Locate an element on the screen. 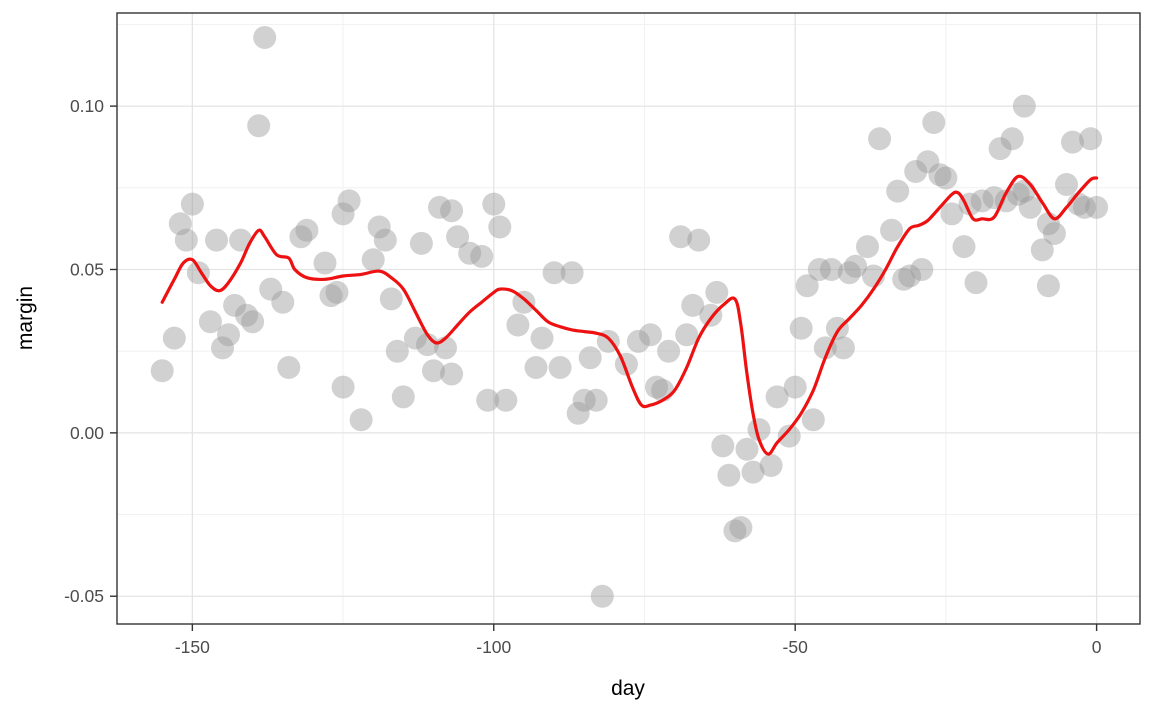  y-tick-label: 0.05 is located at coordinates (87, 269).